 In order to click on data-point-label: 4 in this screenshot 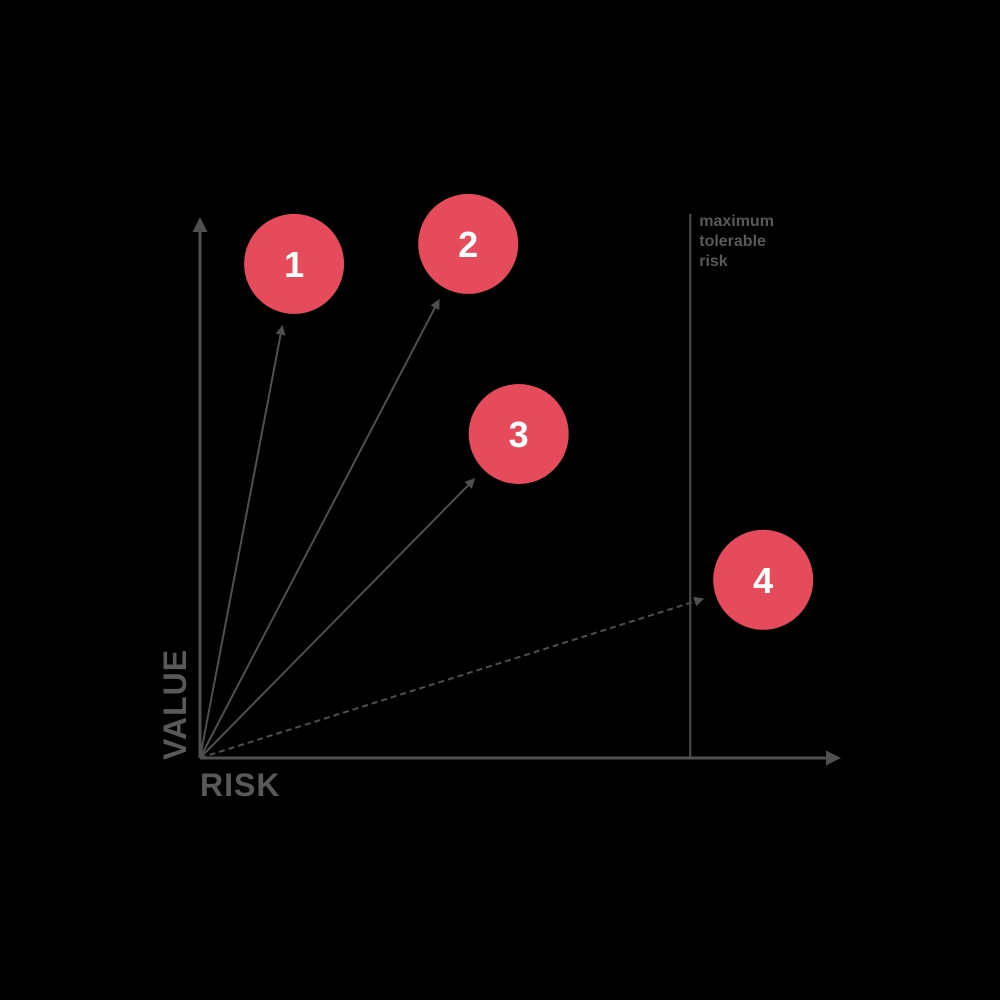, I will do `click(763, 580)`.